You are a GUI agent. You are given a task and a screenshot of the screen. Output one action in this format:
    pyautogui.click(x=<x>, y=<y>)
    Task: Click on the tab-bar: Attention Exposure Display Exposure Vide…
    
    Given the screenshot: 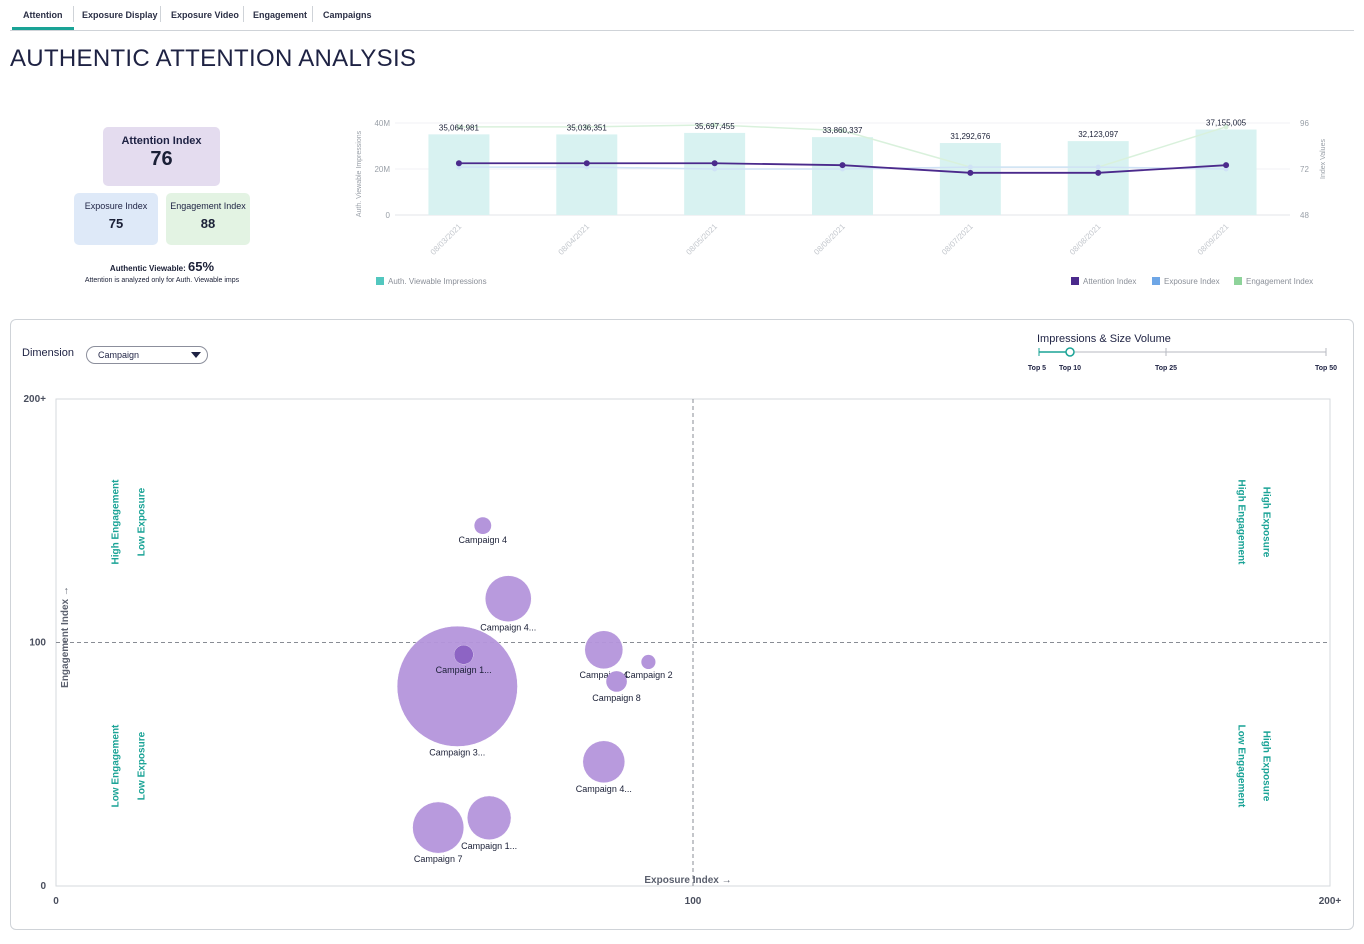 What is the action you would take?
    pyautogui.click(x=682, y=15)
    